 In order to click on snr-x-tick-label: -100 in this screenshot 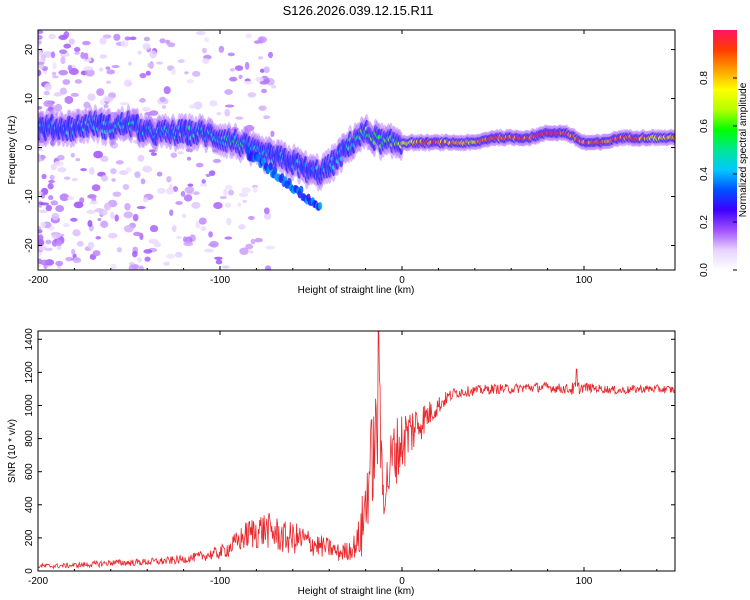, I will do `click(220, 581)`.